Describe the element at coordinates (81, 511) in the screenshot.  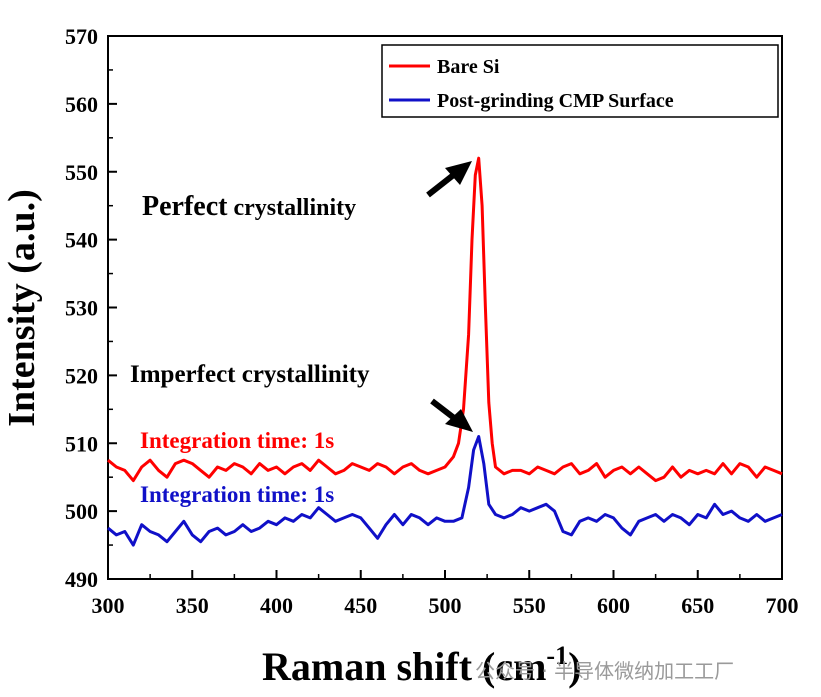
I see `y-tick-label: 500` at that location.